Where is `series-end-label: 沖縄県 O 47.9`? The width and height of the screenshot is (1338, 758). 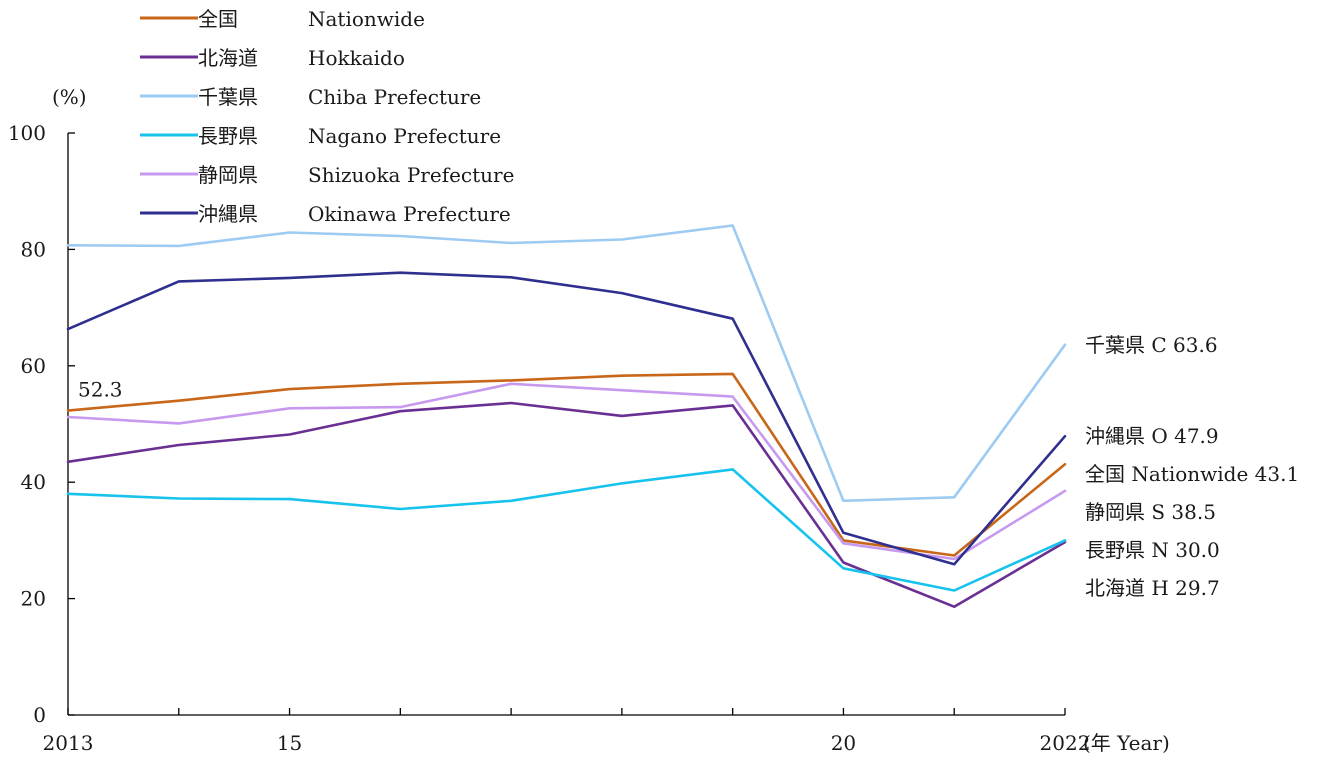
series-end-label: 沖縄県 O 47.9 is located at coordinates (1152, 436).